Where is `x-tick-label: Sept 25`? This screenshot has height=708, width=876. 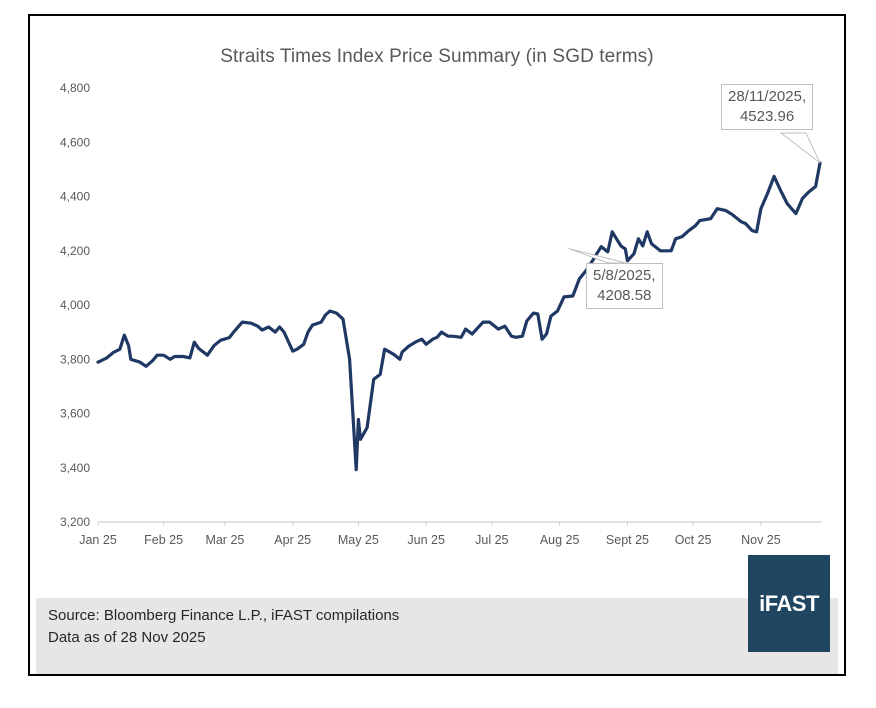
x-tick-label: Sept 25 is located at coordinates (627, 540).